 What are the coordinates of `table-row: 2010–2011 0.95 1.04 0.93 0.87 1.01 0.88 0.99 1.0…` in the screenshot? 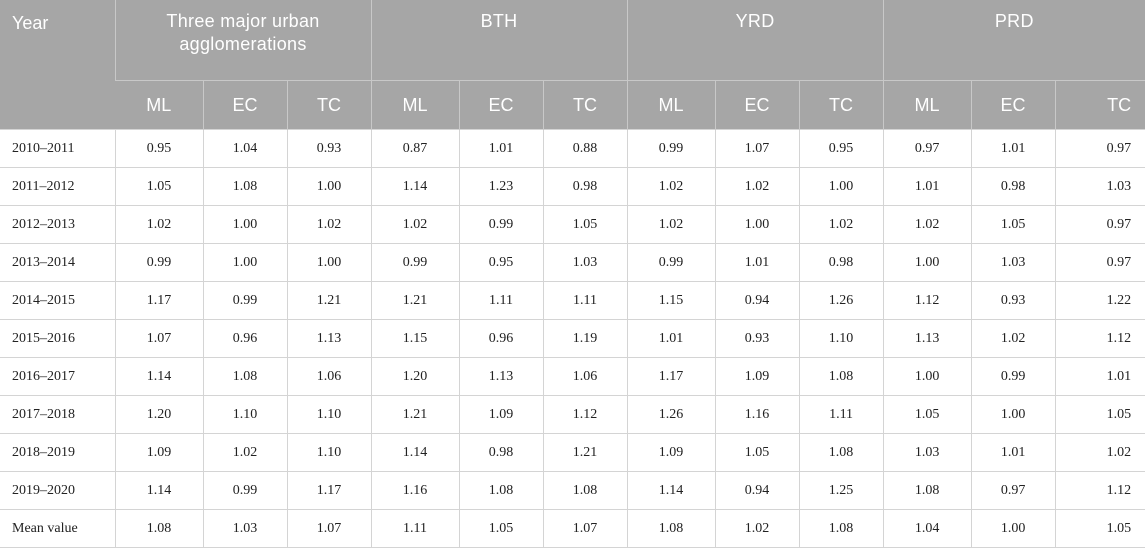 It's located at (572, 148).